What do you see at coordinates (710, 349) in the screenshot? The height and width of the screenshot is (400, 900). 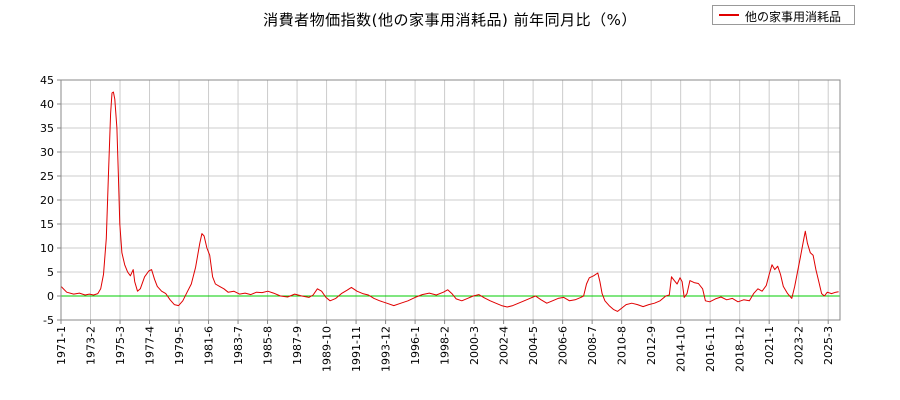 I see `x-tick-label: 2016-11` at bounding box center [710, 349].